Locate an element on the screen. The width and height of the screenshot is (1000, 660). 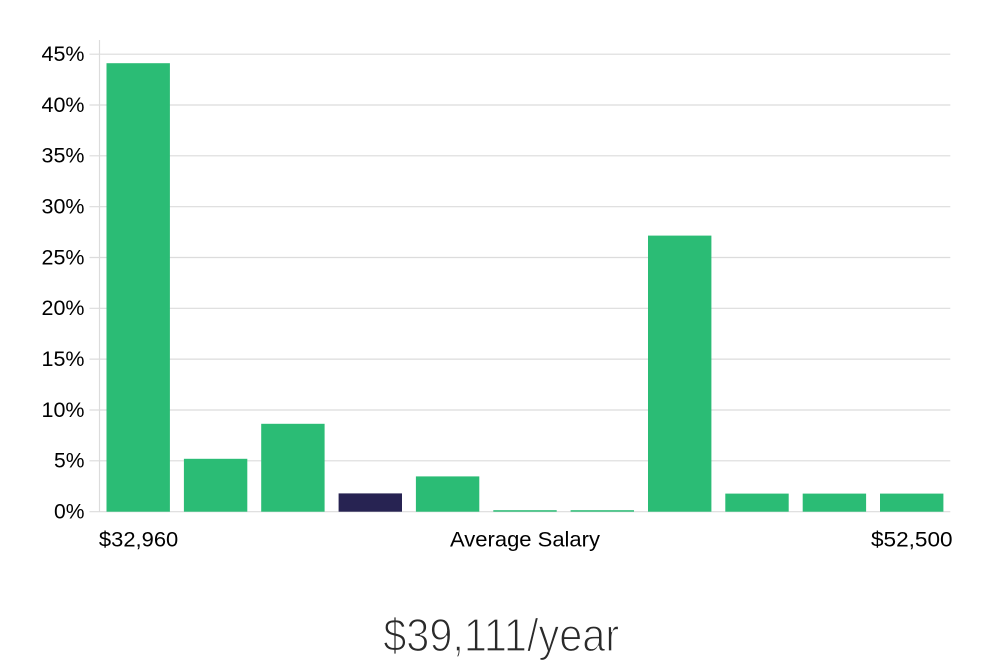
svg-text: Average Salary is located at coordinates (525, 540).